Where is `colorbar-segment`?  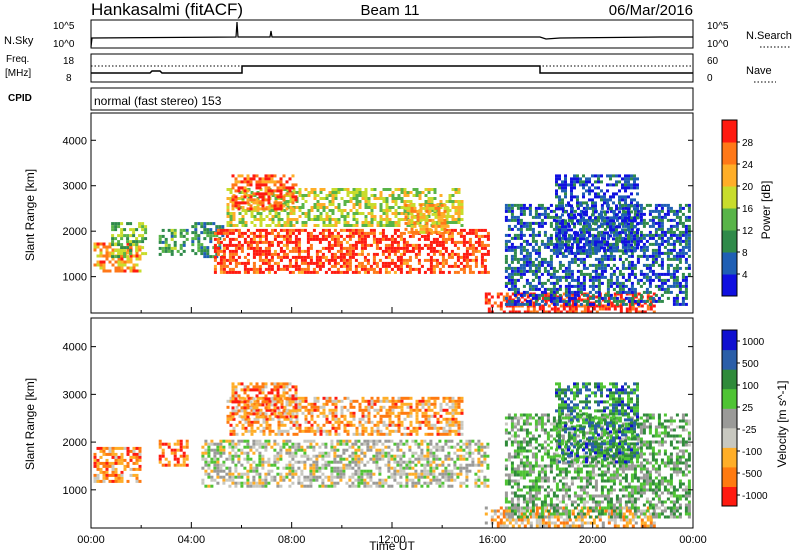
colorbar-segment is located at coordinates (729, 285).